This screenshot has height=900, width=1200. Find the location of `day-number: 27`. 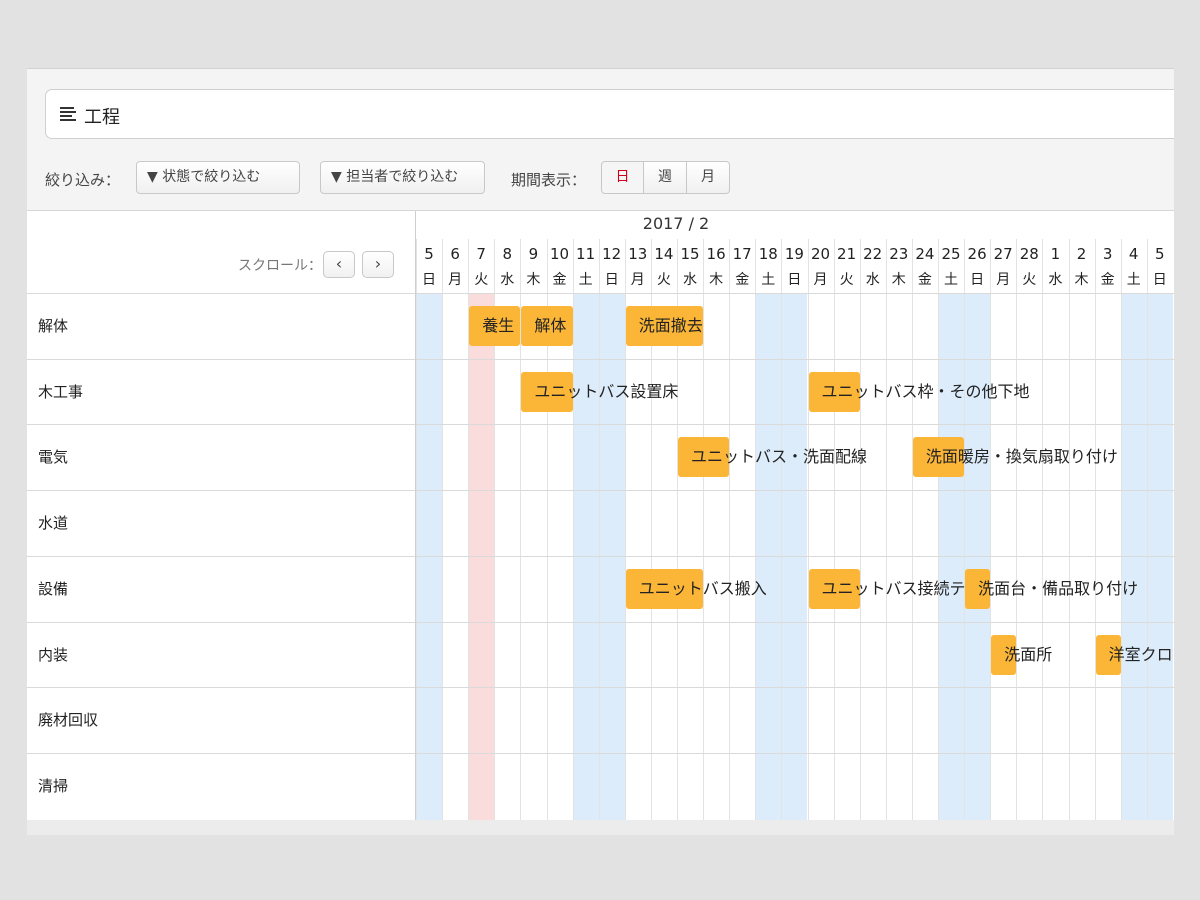

day-number: 27 is located at coordinates (1003, 254).